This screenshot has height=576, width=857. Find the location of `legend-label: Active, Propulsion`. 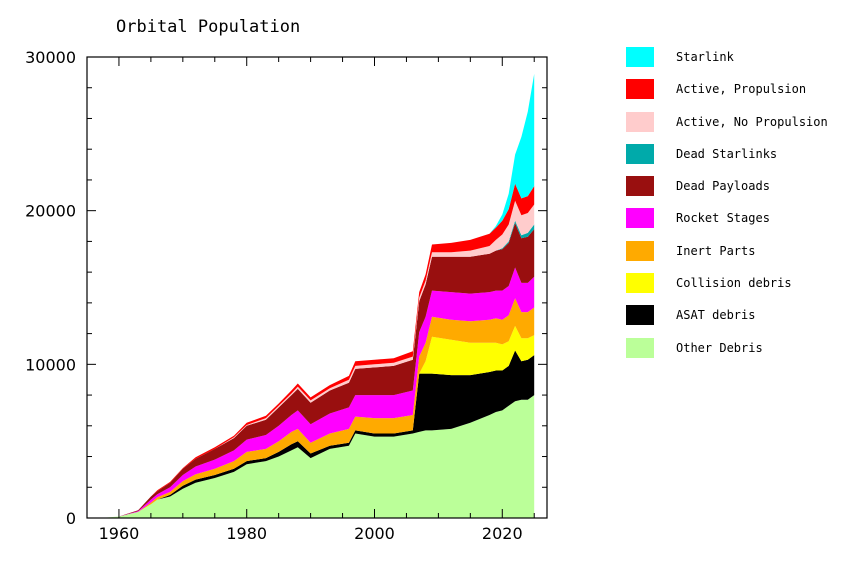

legend-label: Active, Propulsion is located at coordinates (741, 89).